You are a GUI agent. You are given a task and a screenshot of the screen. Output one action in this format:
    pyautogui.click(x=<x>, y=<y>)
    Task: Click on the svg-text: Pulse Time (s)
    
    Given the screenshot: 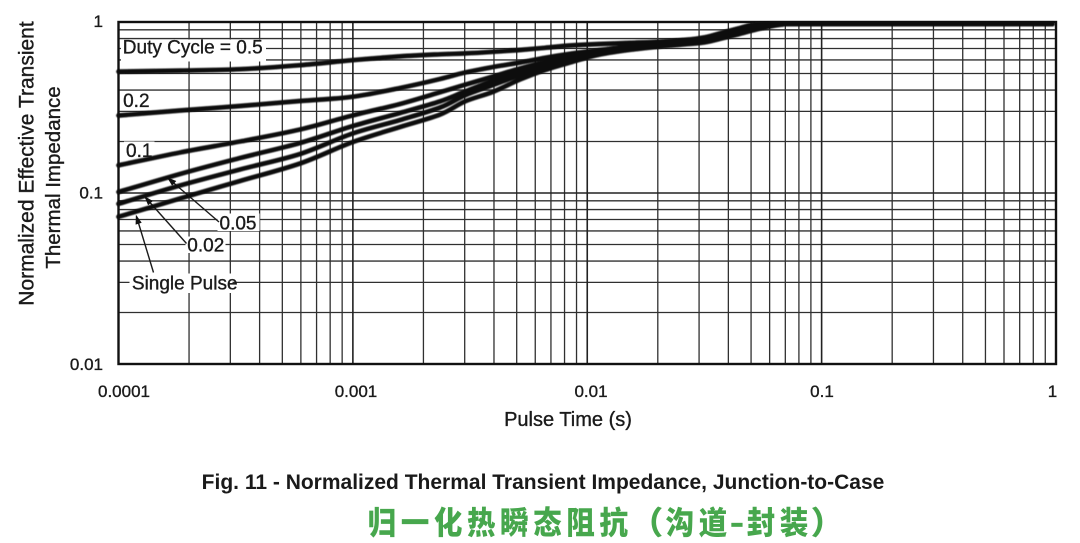 What is the action you would take?
    pyautogui.click(x=568, y=420)
    